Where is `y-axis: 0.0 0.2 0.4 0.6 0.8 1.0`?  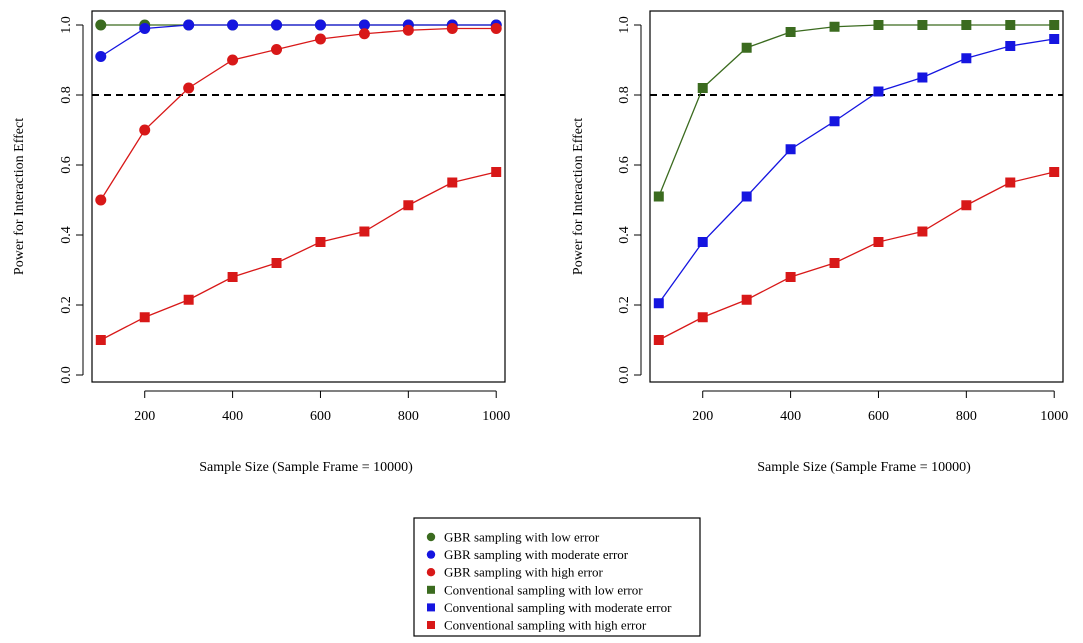 y-axis: 0.0 0.2 0.4 0.6 0.8 1.0 is located at coordinates (629, 200).